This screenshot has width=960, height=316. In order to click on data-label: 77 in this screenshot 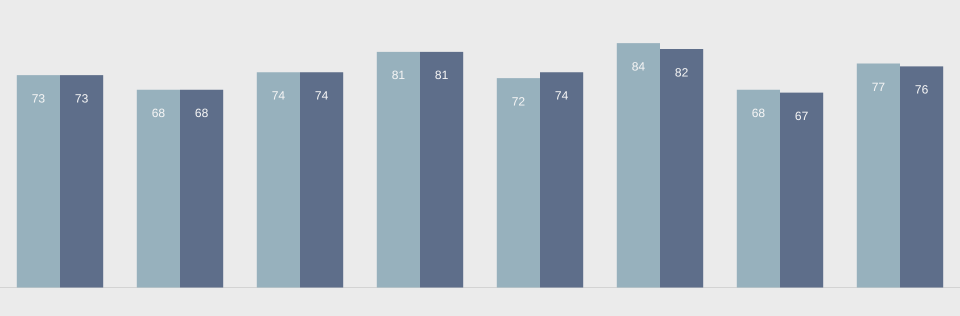, I will do `click(879, 87)`.